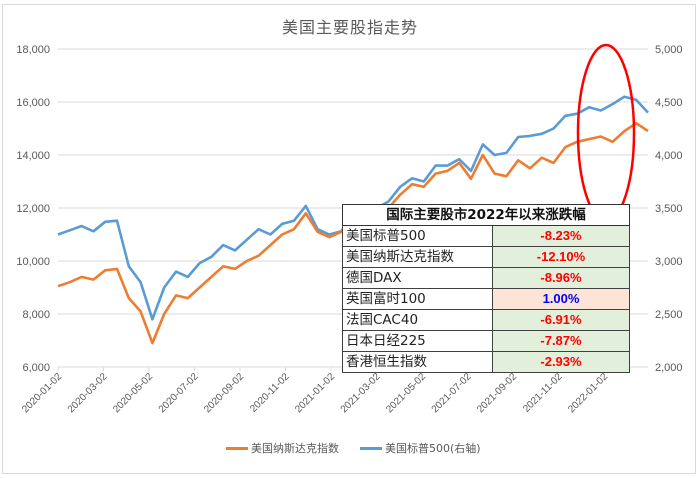 Image resolution: width=700 pixels, height=478 pixels. What do you see at coordinates (433, 448) in the screenshot?
I see `legend-label-sp500: 美国标普500(右轴)` at bounding box center [433, 448].